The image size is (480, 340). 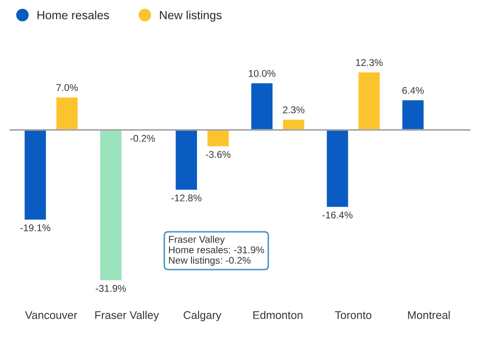 What do you see at coordinates (353, 315) in the screenshot?
I see `x-tick-label: Toronto` at bounding box center [353, 315].